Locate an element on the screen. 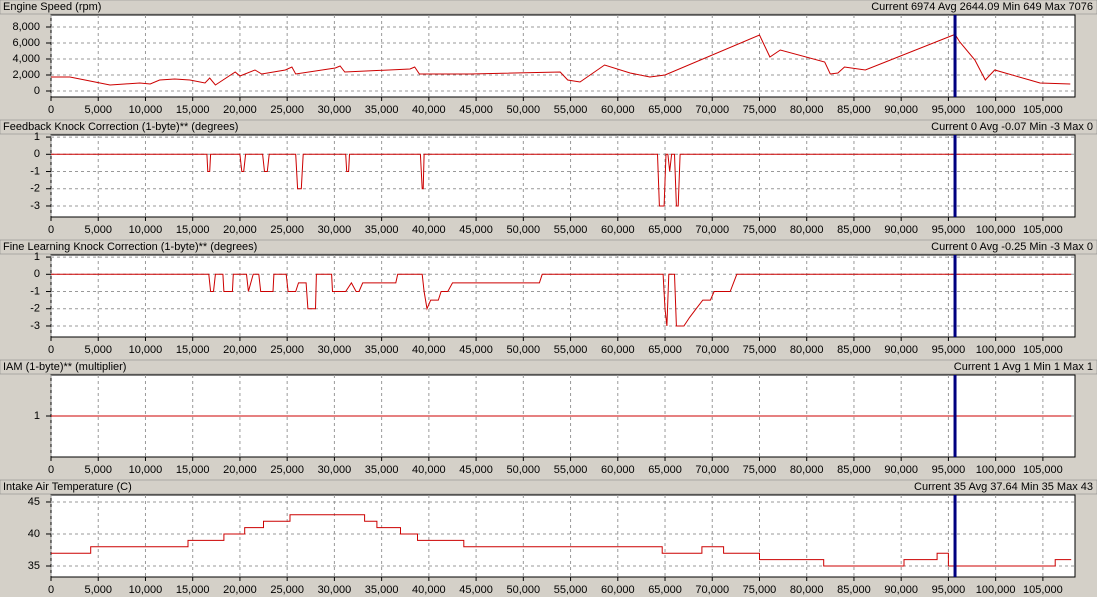 Image resolution: width=1097 pixels, height=597 pixels. panel-title: IAM (1-byte)** (multiplier) is located at coordinates (64, 367).